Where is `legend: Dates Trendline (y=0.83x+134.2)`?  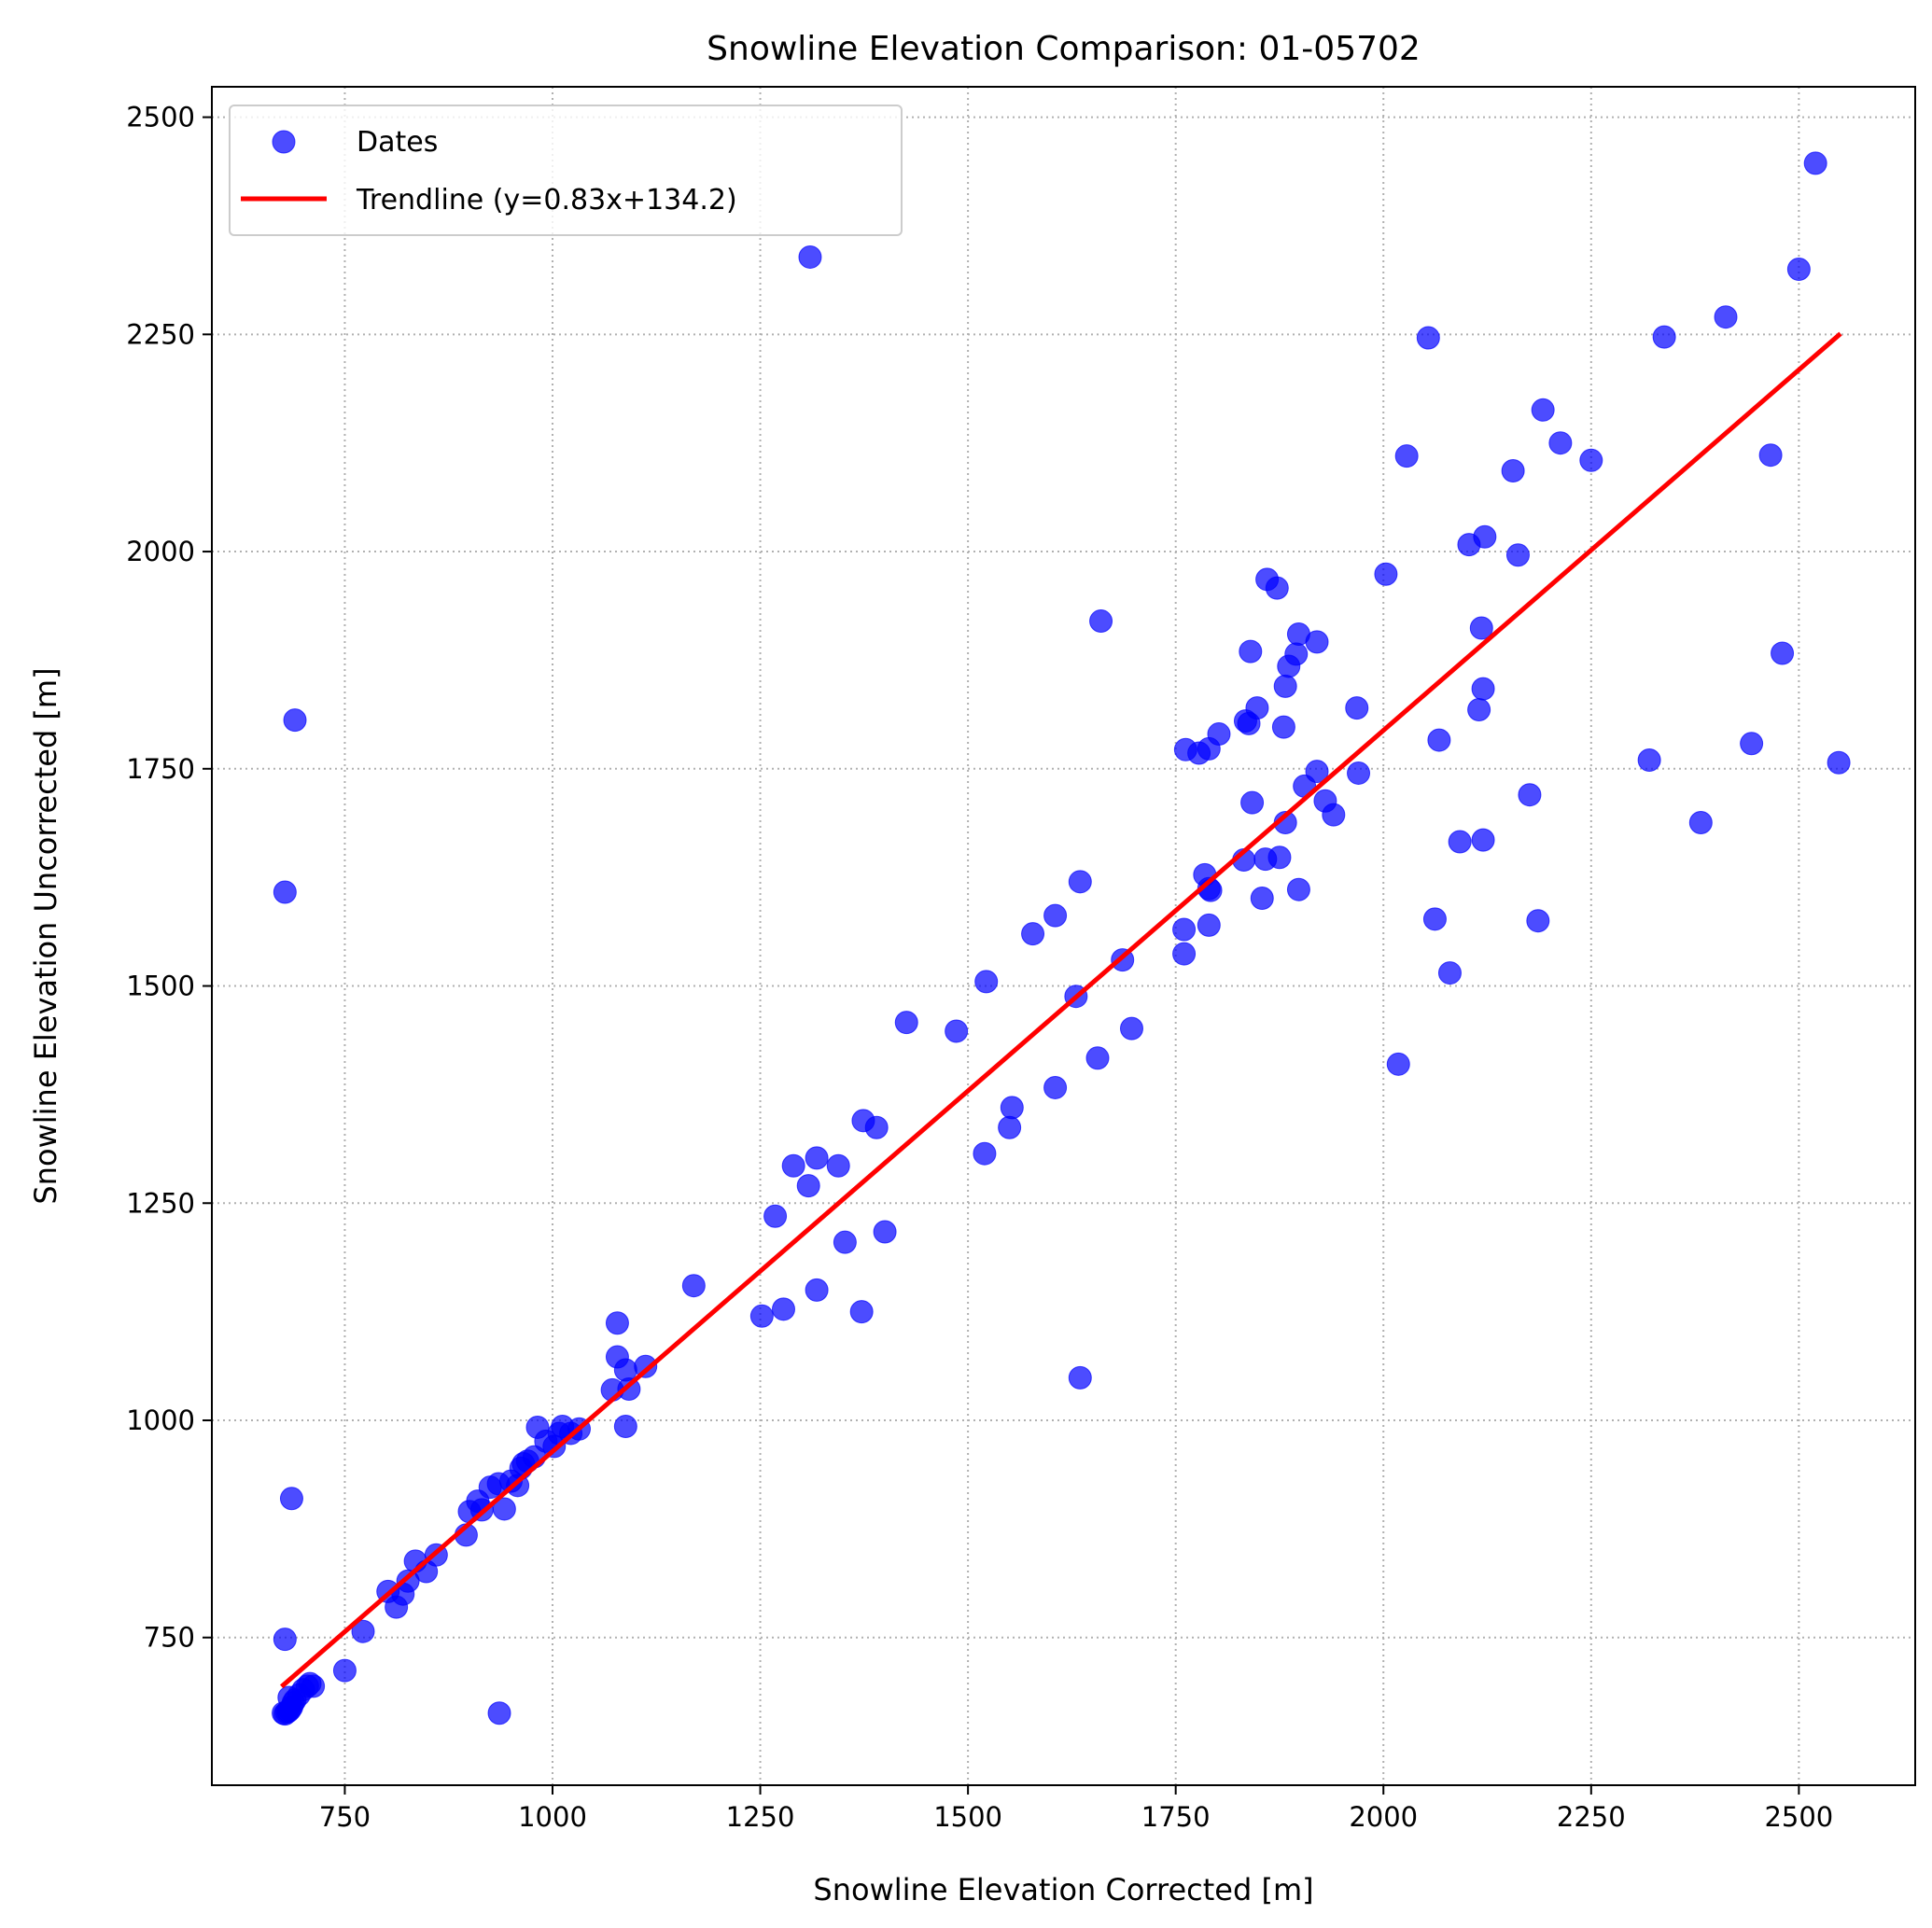
legend: Dates Trendline (y=0.83x+134.2) is located at coordinates (566, 170).